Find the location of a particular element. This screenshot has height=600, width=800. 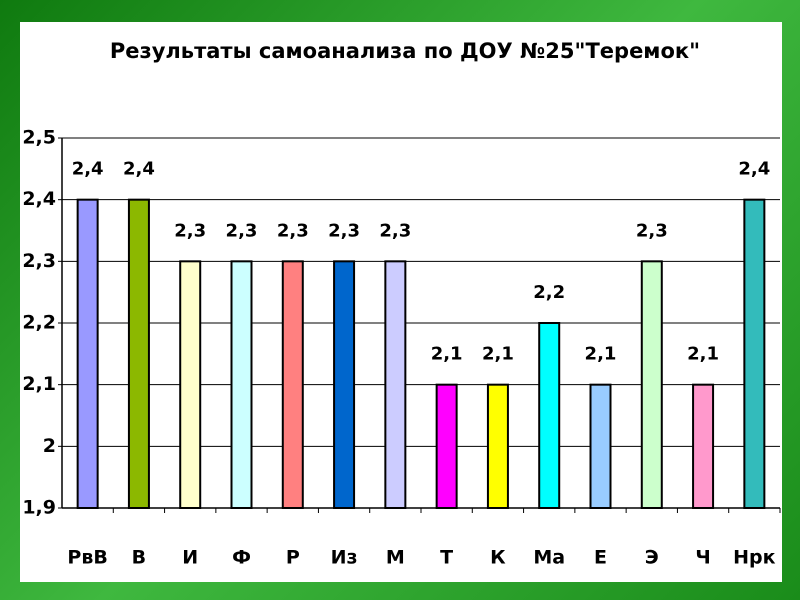

x-tick-label: Из is located at coordinates (344, 558).